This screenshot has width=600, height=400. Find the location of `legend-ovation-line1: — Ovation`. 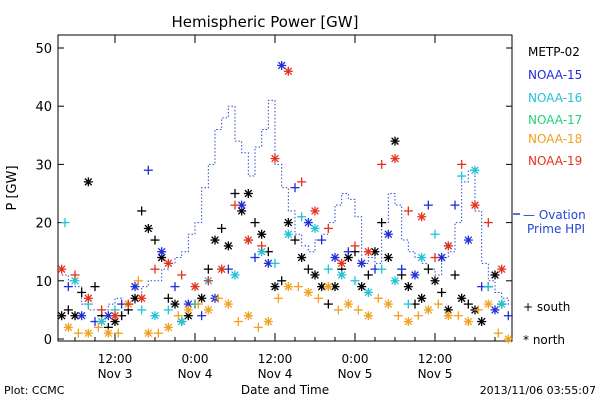

legend-ovation-line1: — Ovation is located at coordinates (554, 215).